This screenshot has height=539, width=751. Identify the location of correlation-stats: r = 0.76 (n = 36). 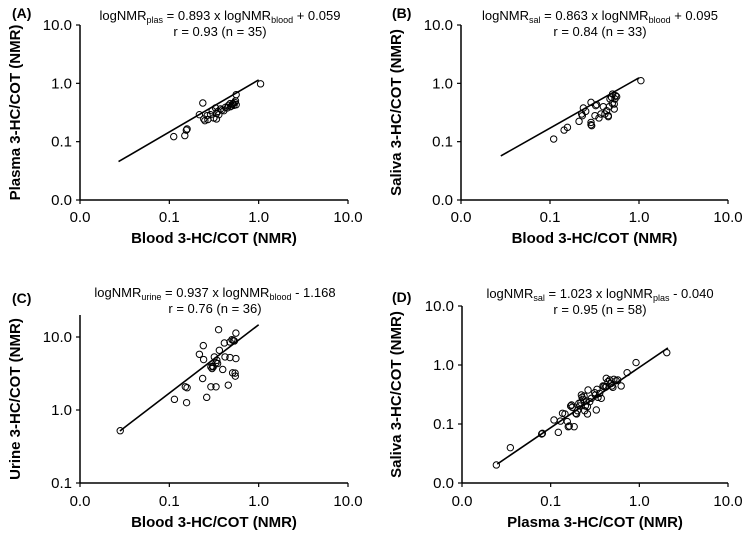
(214, 308).